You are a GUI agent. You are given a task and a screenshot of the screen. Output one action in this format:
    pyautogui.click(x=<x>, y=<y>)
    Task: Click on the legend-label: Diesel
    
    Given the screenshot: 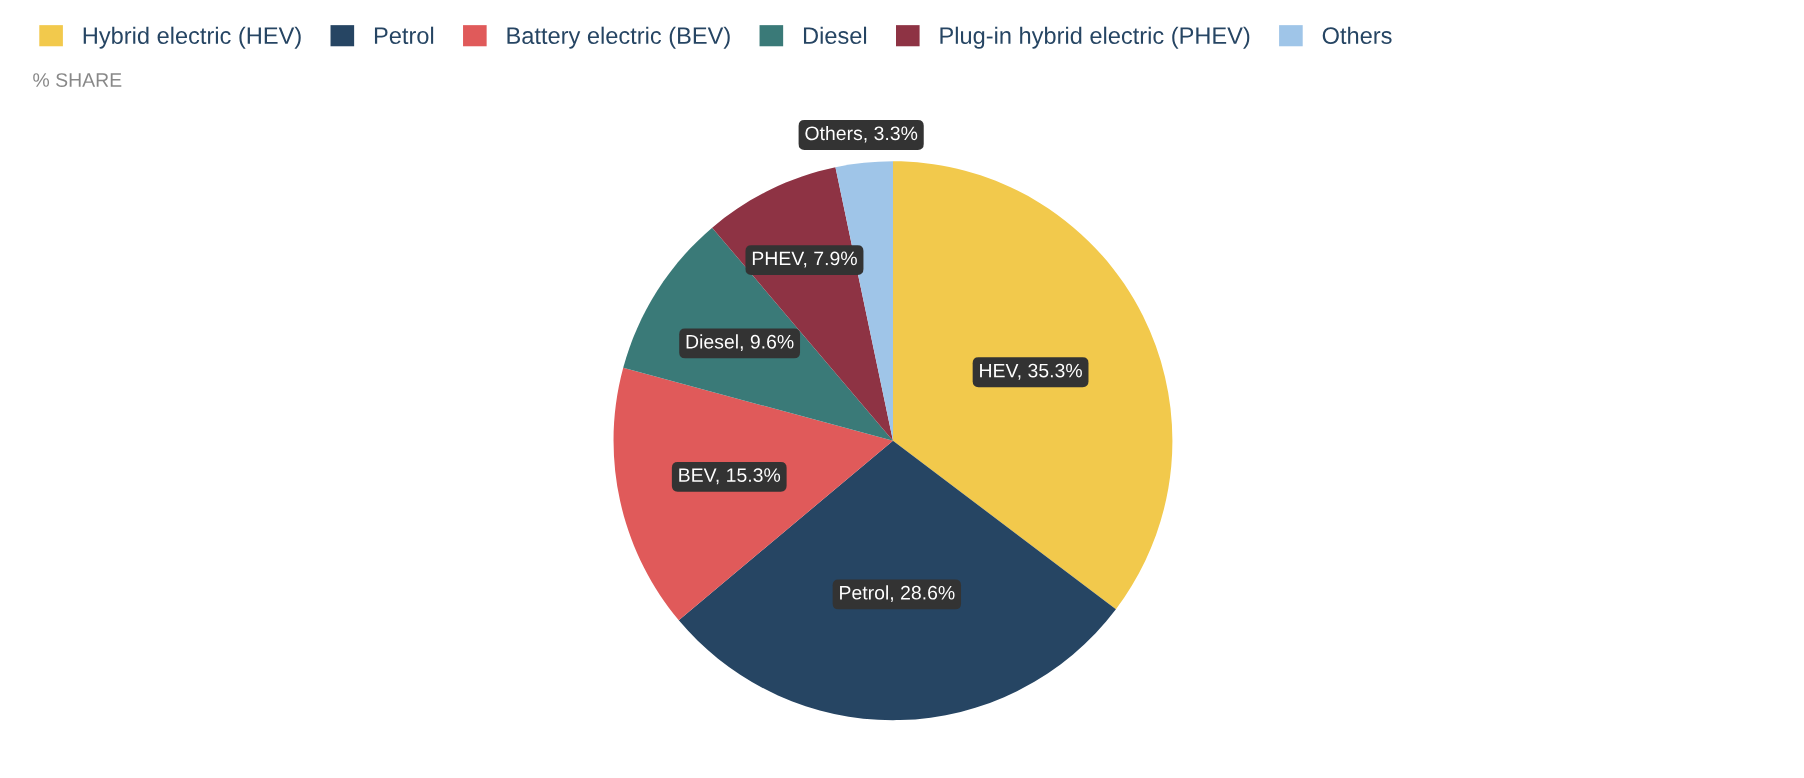 What is the action you would take?
    pyautogui.click(x=835, y=35)
    